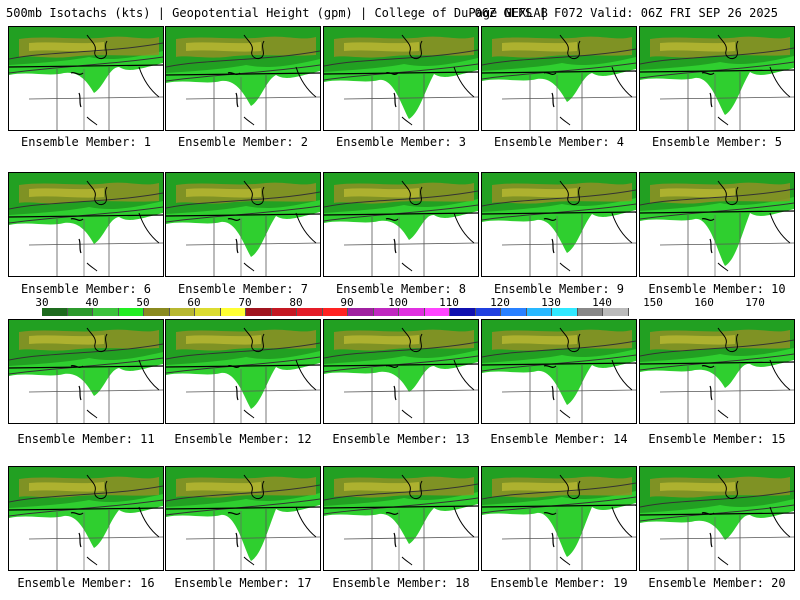  I want to click on colorbar-right-arrow, so click(766, 312).